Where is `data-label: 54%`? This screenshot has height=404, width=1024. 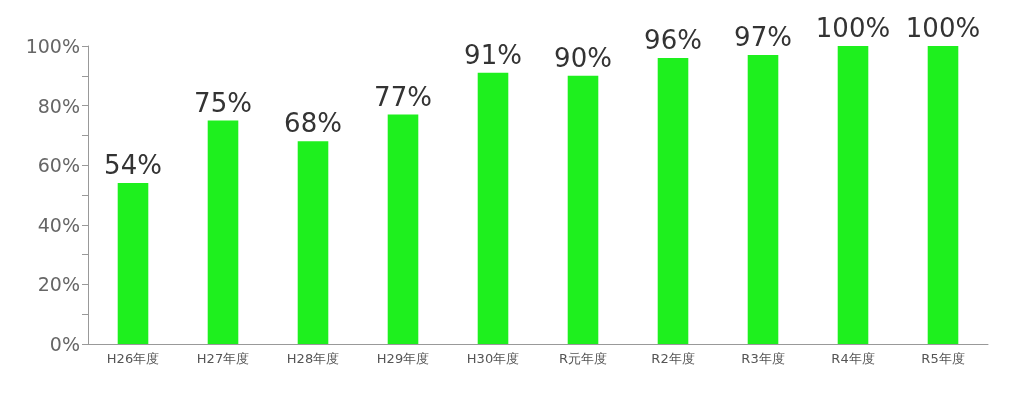 data-label: 54% is located at coordinates (133, 165).